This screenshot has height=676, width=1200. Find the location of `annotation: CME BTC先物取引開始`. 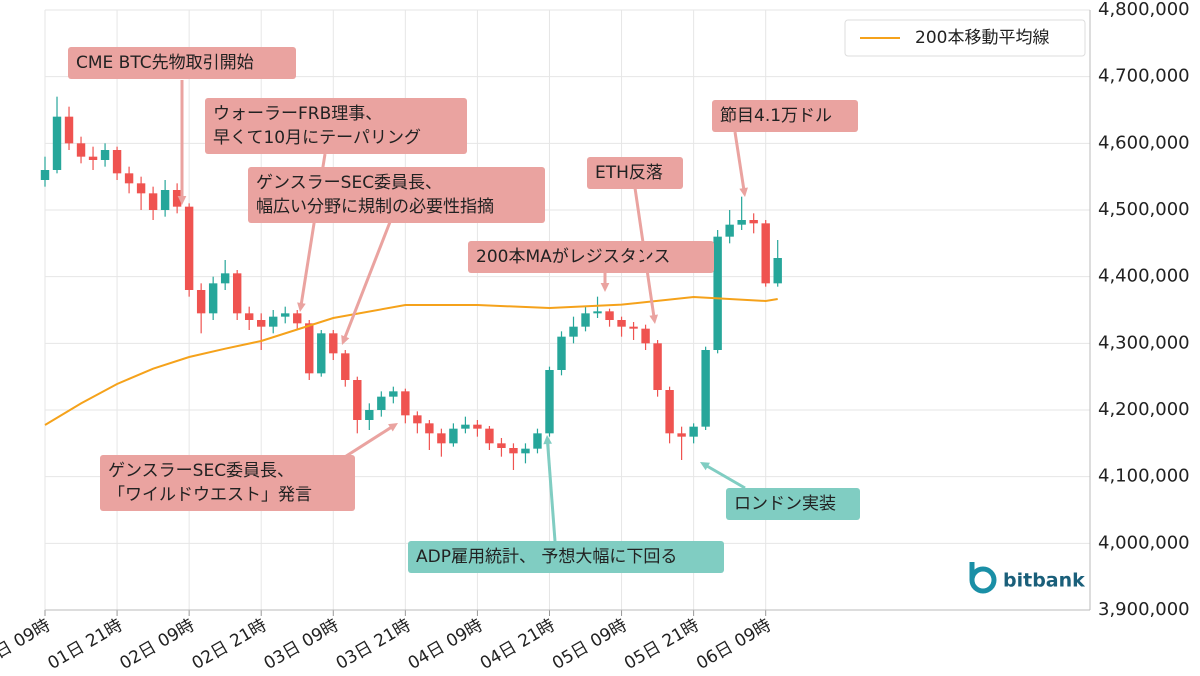

annotation: CME BTC先物取引開始 is located at coordinates (182, 126).